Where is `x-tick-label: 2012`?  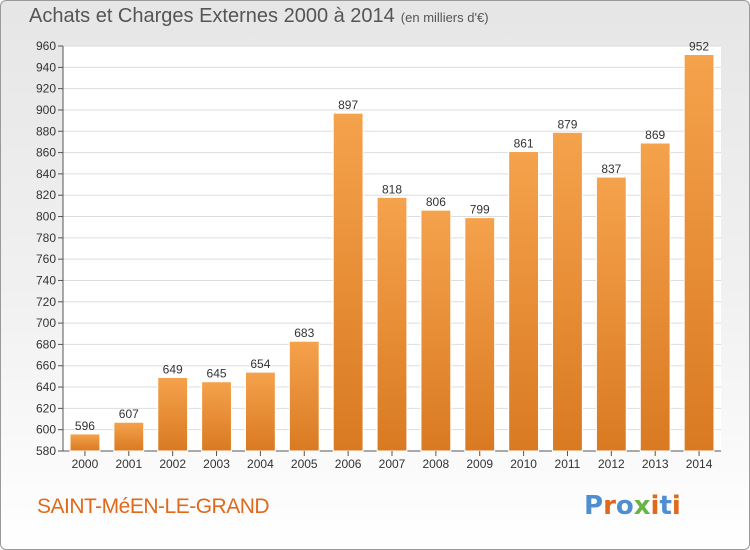 x-tick-label: 2012 is located at coordinates (611, 464).